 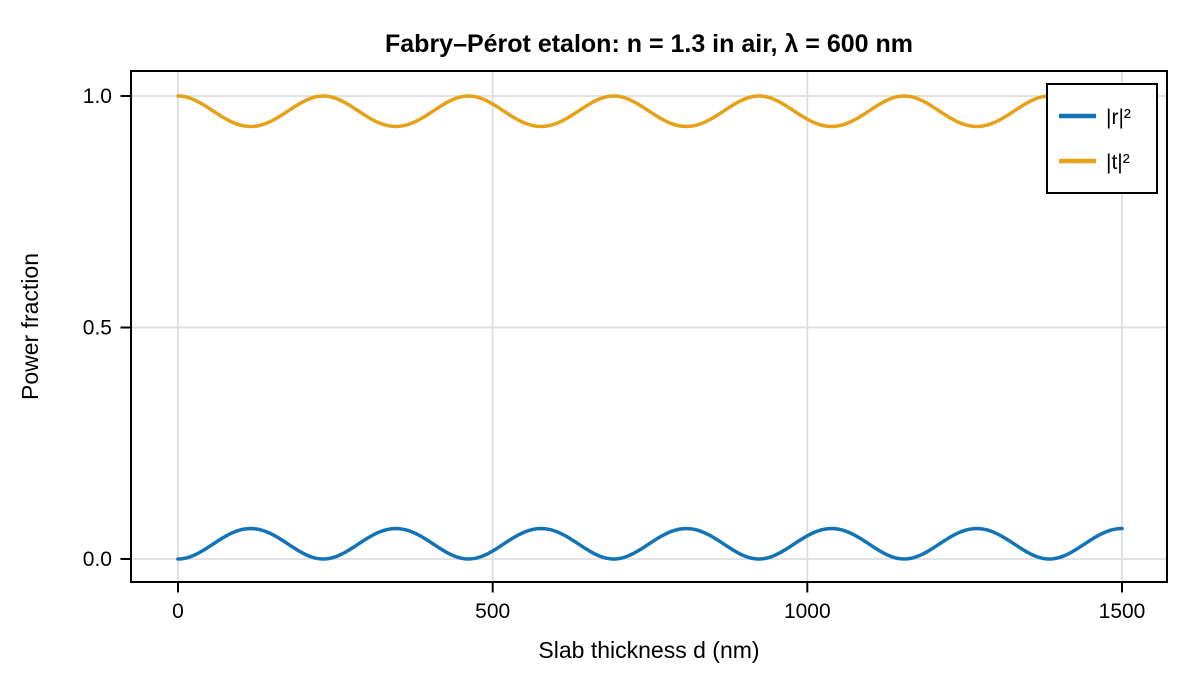 I want to click on legend-label-t-squared: |t|², so click(x=1118, y=162).